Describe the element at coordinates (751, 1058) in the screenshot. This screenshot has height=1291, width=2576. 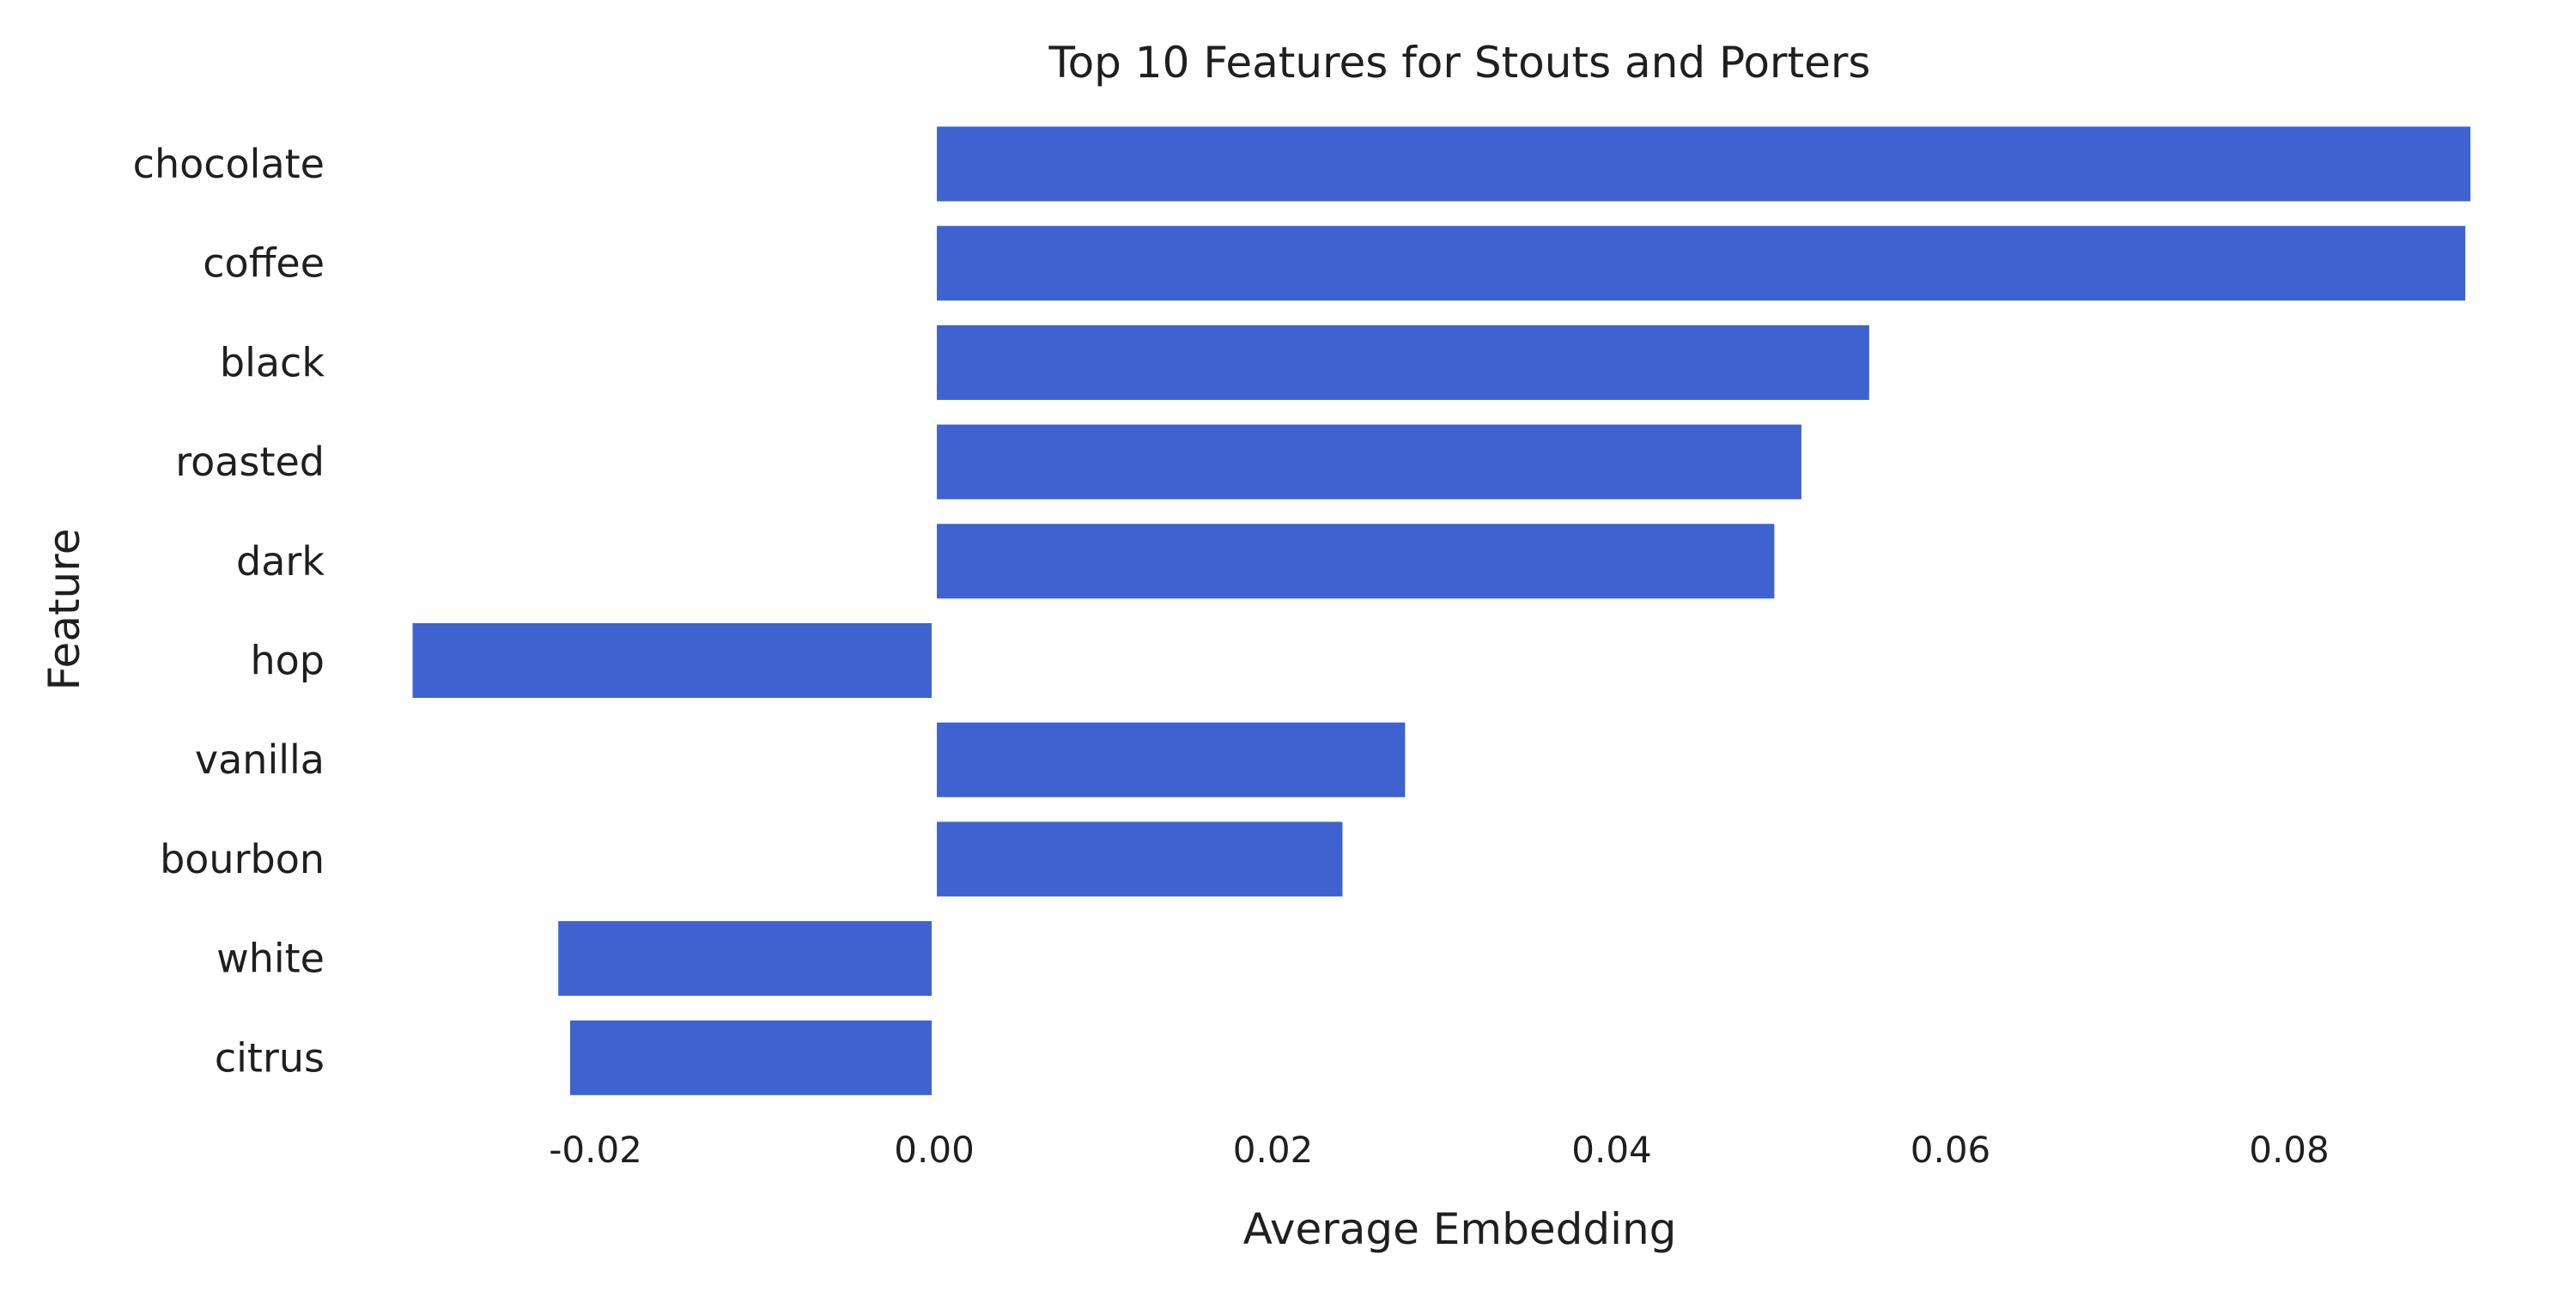
I see `bar-citrus` at that location.